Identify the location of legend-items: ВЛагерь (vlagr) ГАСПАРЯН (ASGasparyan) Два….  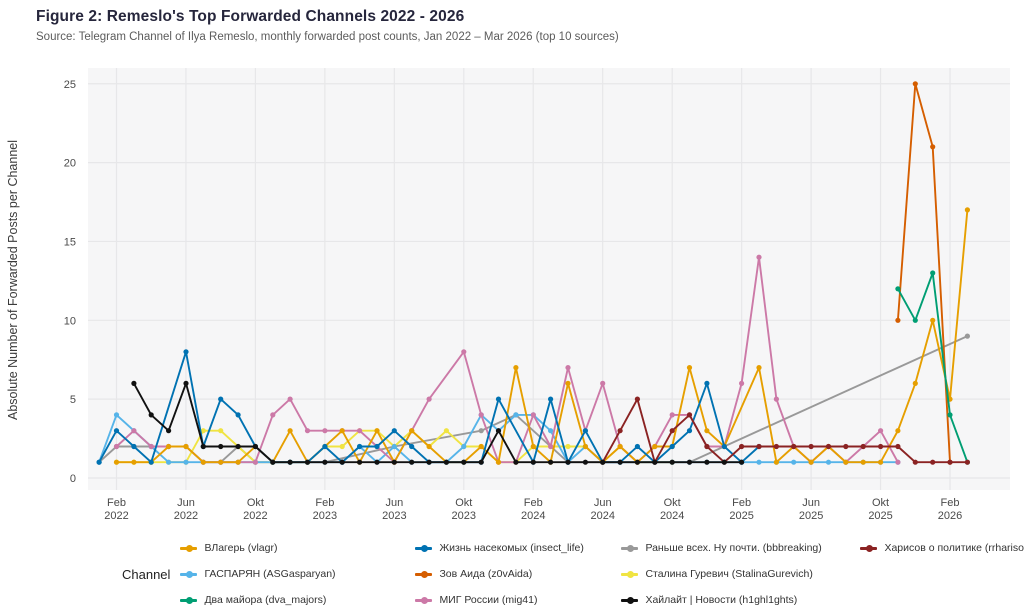
(602, 574).